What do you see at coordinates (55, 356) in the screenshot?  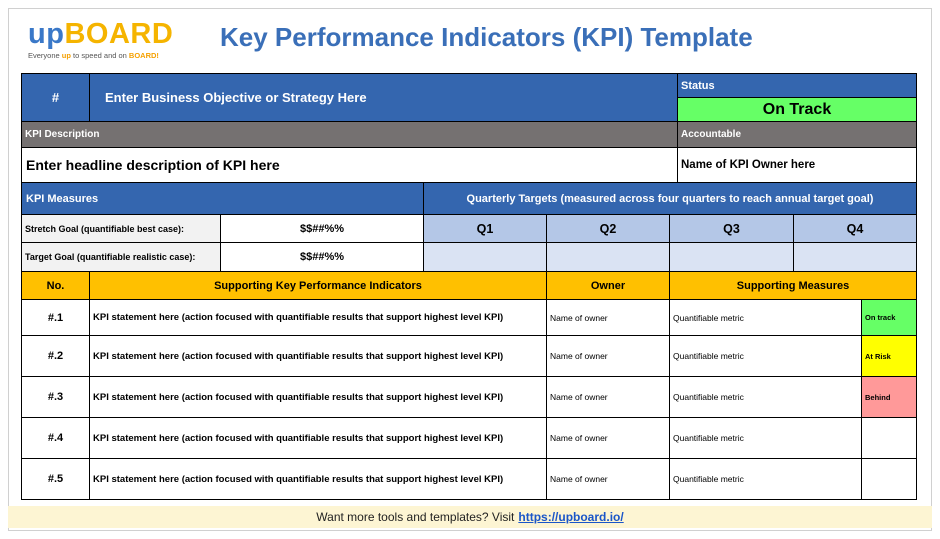 I see `row-number: #.2` at bounding box center [55, 356].